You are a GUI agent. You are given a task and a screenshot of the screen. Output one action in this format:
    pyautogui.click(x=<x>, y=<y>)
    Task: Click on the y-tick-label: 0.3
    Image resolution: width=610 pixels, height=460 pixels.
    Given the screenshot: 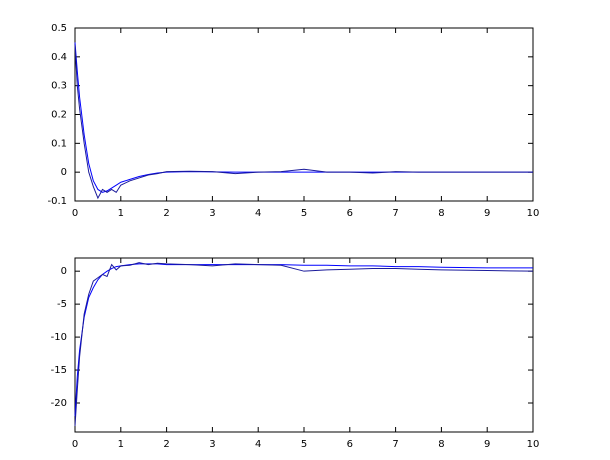 What is the action you would take?
    pyautogui.click(x=59, y=86)
    